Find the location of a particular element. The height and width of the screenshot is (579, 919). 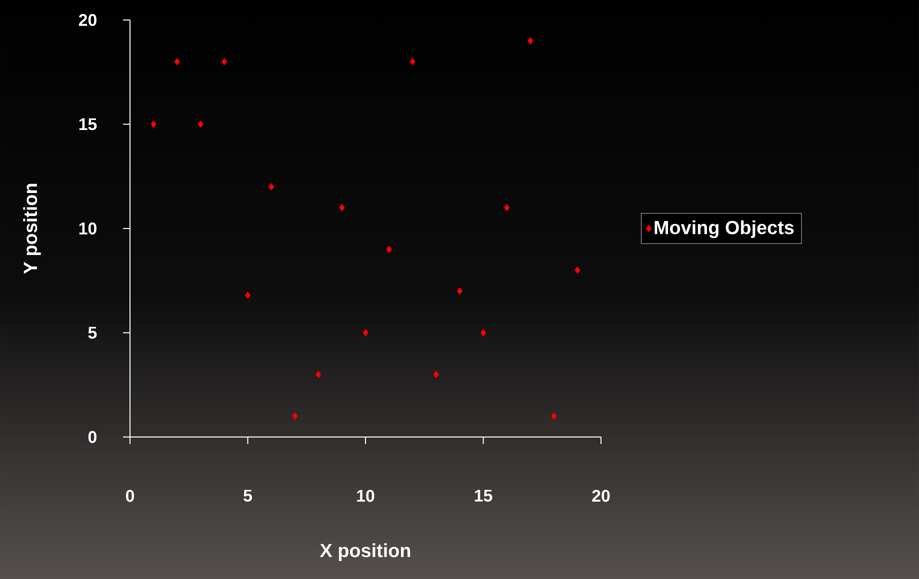

y-tick-label: 15 is located at coordinates (88, 124).